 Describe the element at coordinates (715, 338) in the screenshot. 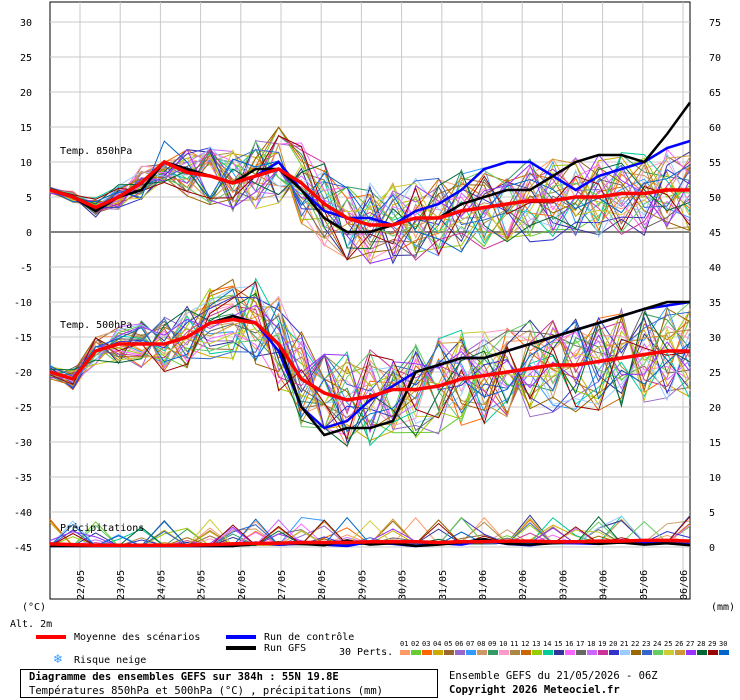

I see `right-tick-label: 30` at that location.